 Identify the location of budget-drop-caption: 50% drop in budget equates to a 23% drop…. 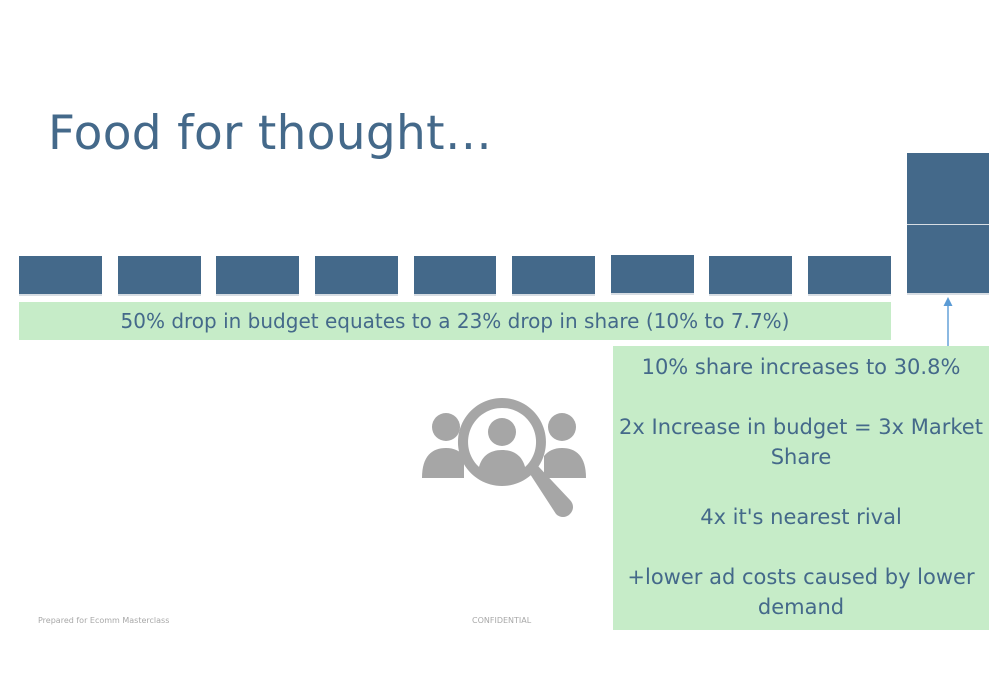
(455, 321).